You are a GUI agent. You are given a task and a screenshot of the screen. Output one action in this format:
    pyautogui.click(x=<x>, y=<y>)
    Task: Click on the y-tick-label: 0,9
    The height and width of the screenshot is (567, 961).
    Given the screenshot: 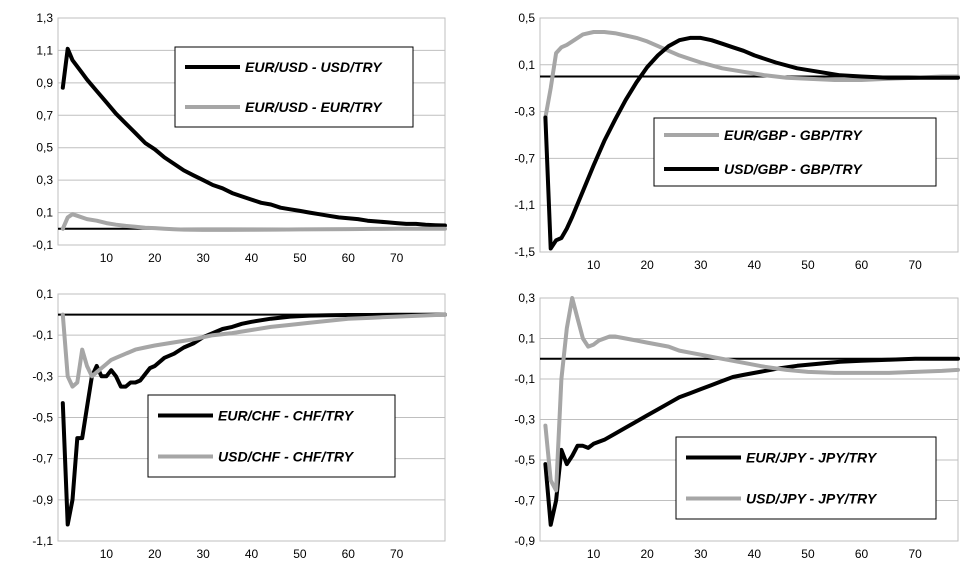 What is the action you would take?
    pyautogui.click(x=44, y=83)
    